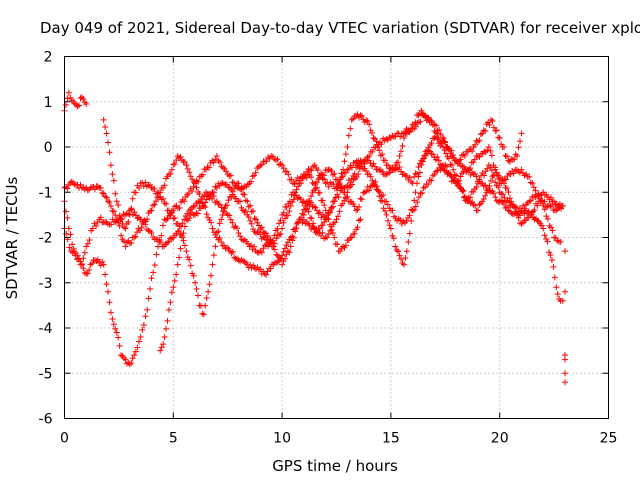 The width and height of the screenshot is (640, 480). I want to click on y-tick-label: 0, so click(48, 148).